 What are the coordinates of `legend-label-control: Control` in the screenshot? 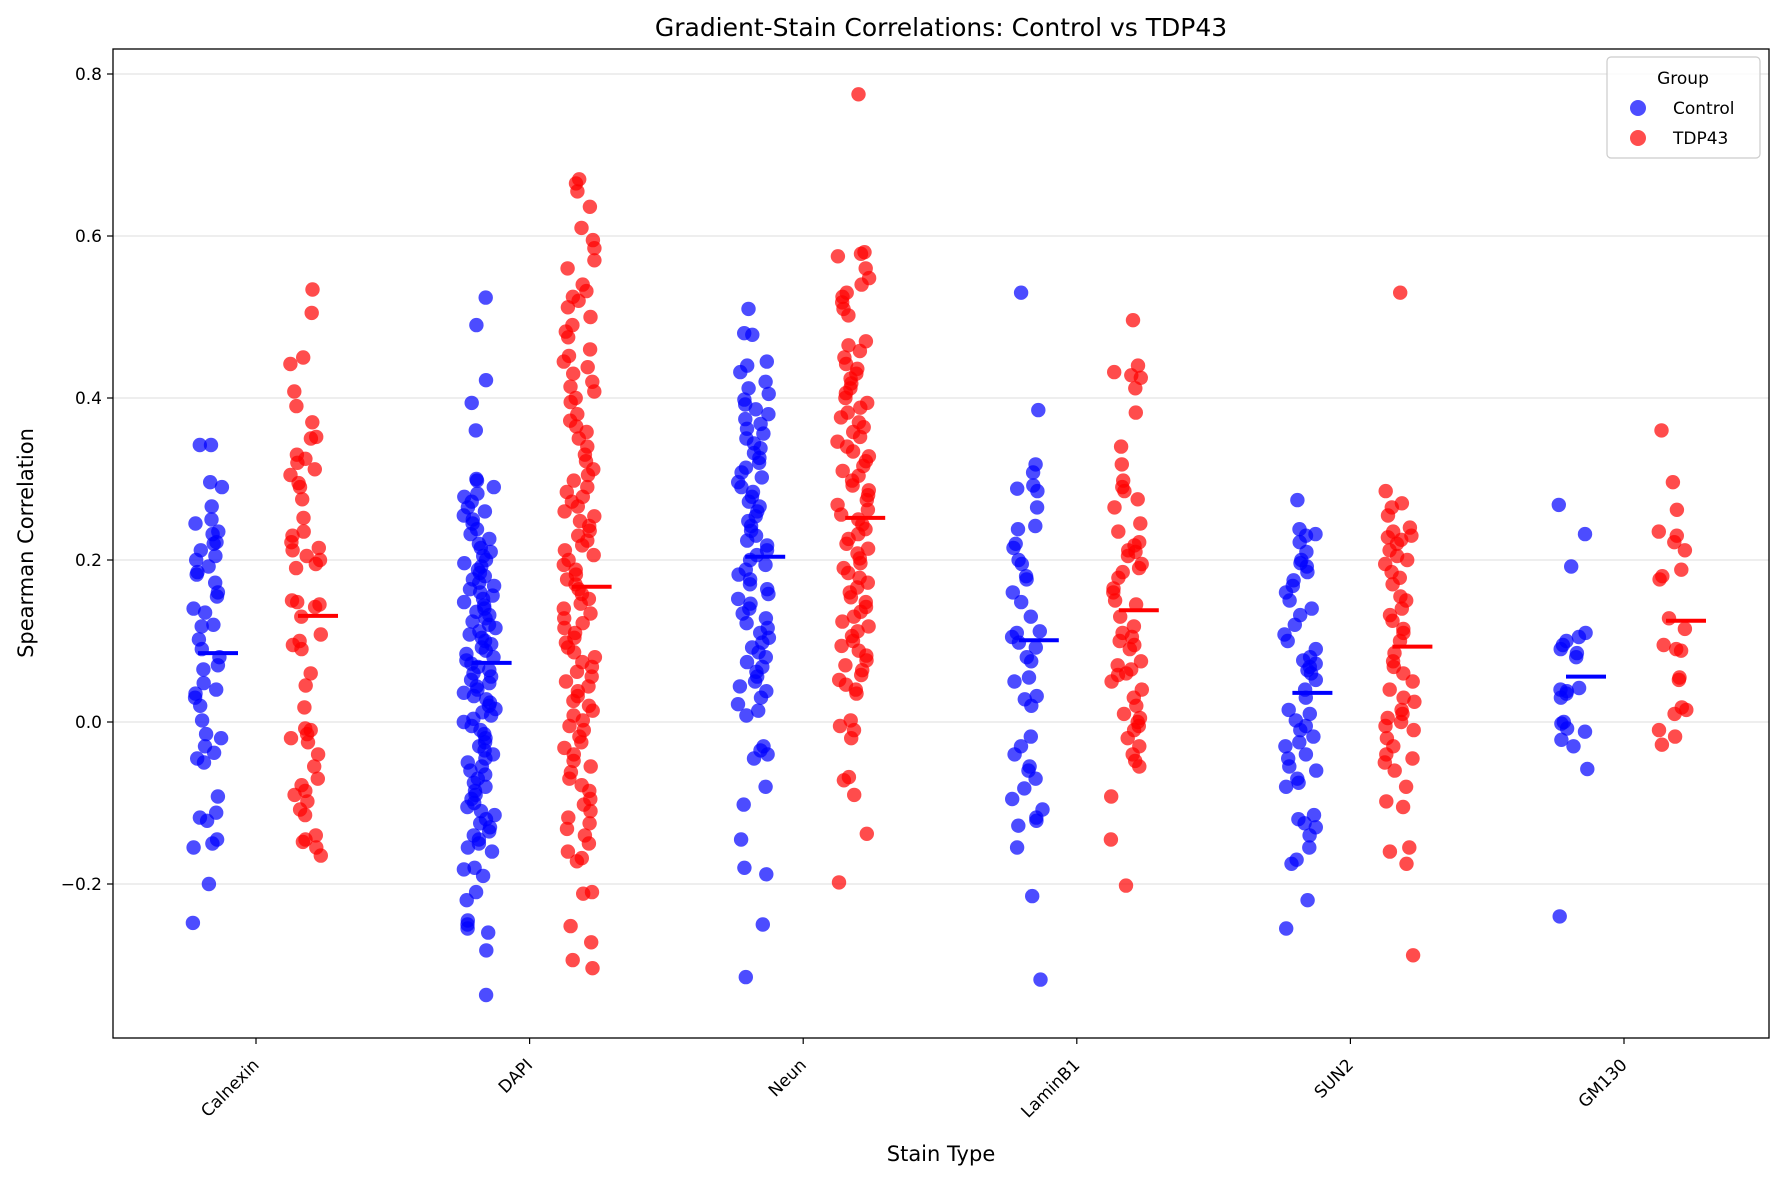 It's located at (1703, 109).